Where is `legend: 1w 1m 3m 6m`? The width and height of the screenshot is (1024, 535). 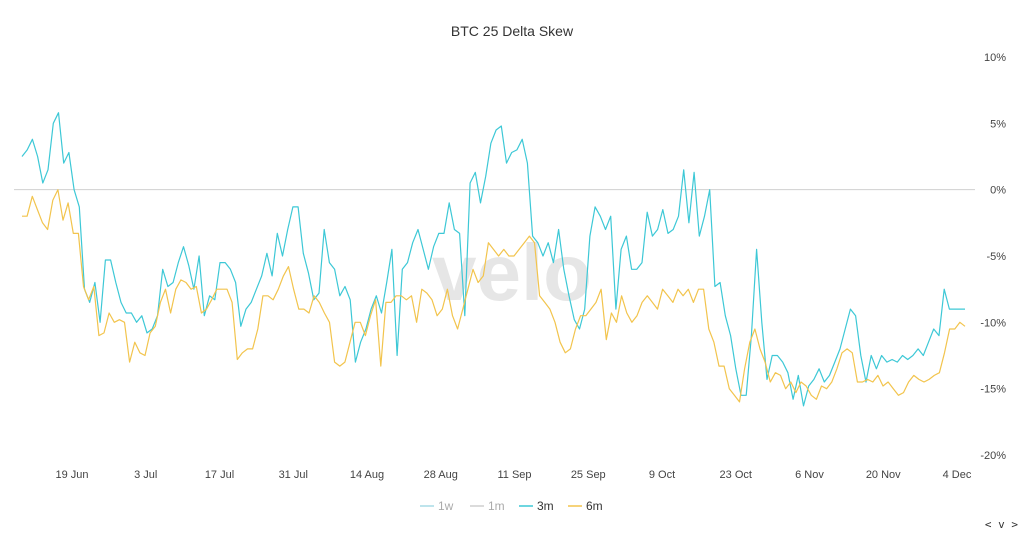
legend: 1w 1m 3m 6m is located at coordinates (511, 506).